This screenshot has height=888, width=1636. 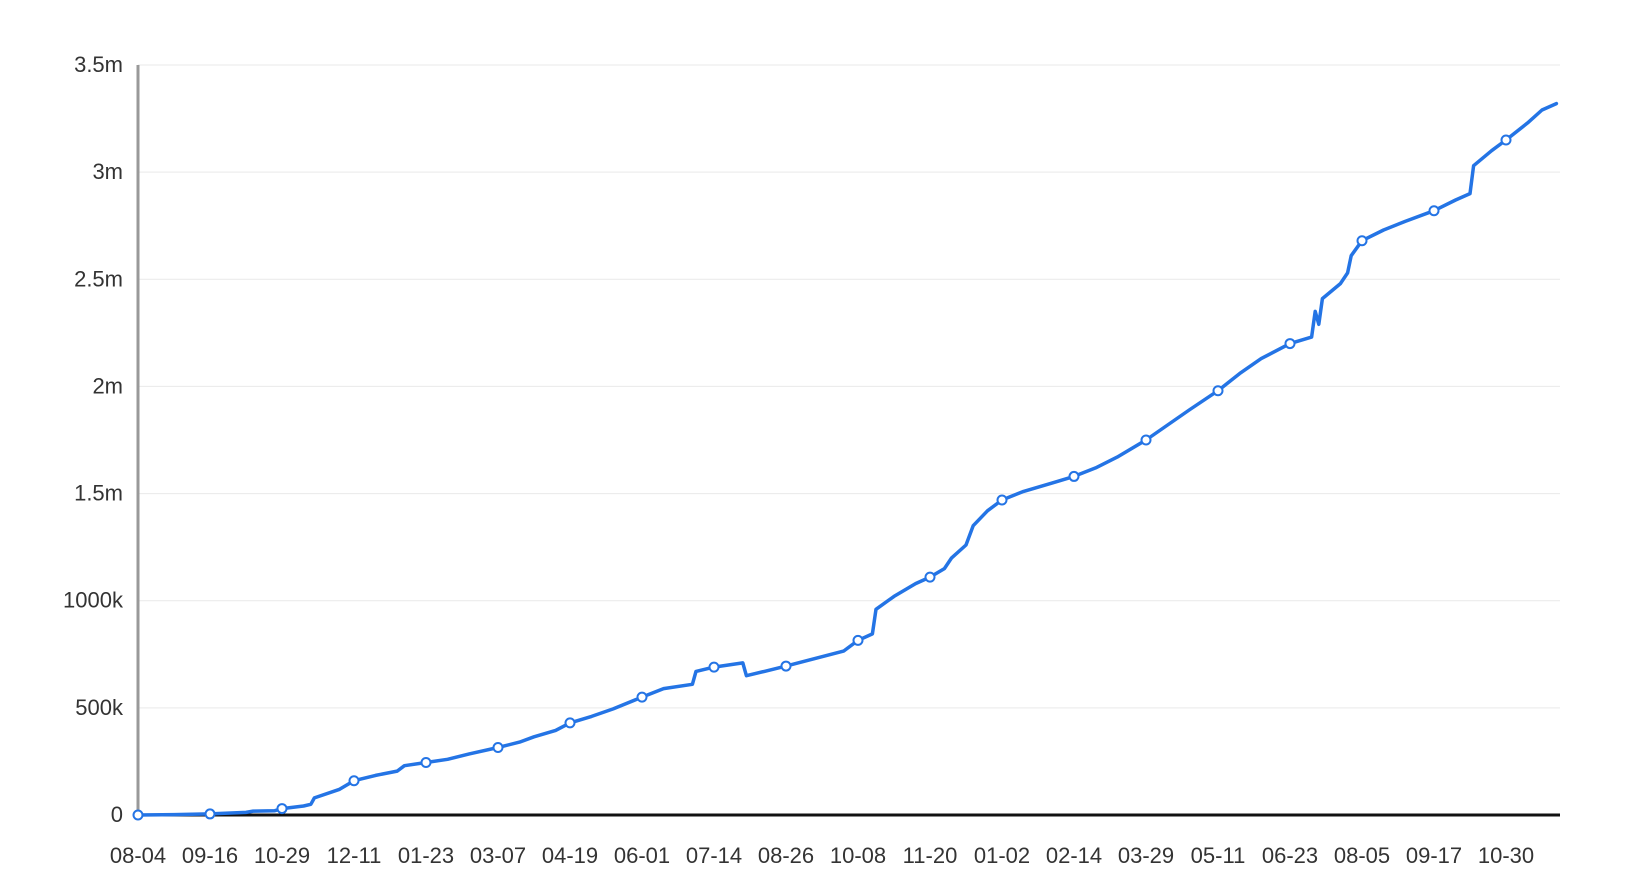 What do you see at coordinates (93, 439) in the screenshot?
I see `y-tick-labels: 0 500k 1000k 1.5m 2m 2.5m 3m 3.5m` at bounding box center [93, 439].